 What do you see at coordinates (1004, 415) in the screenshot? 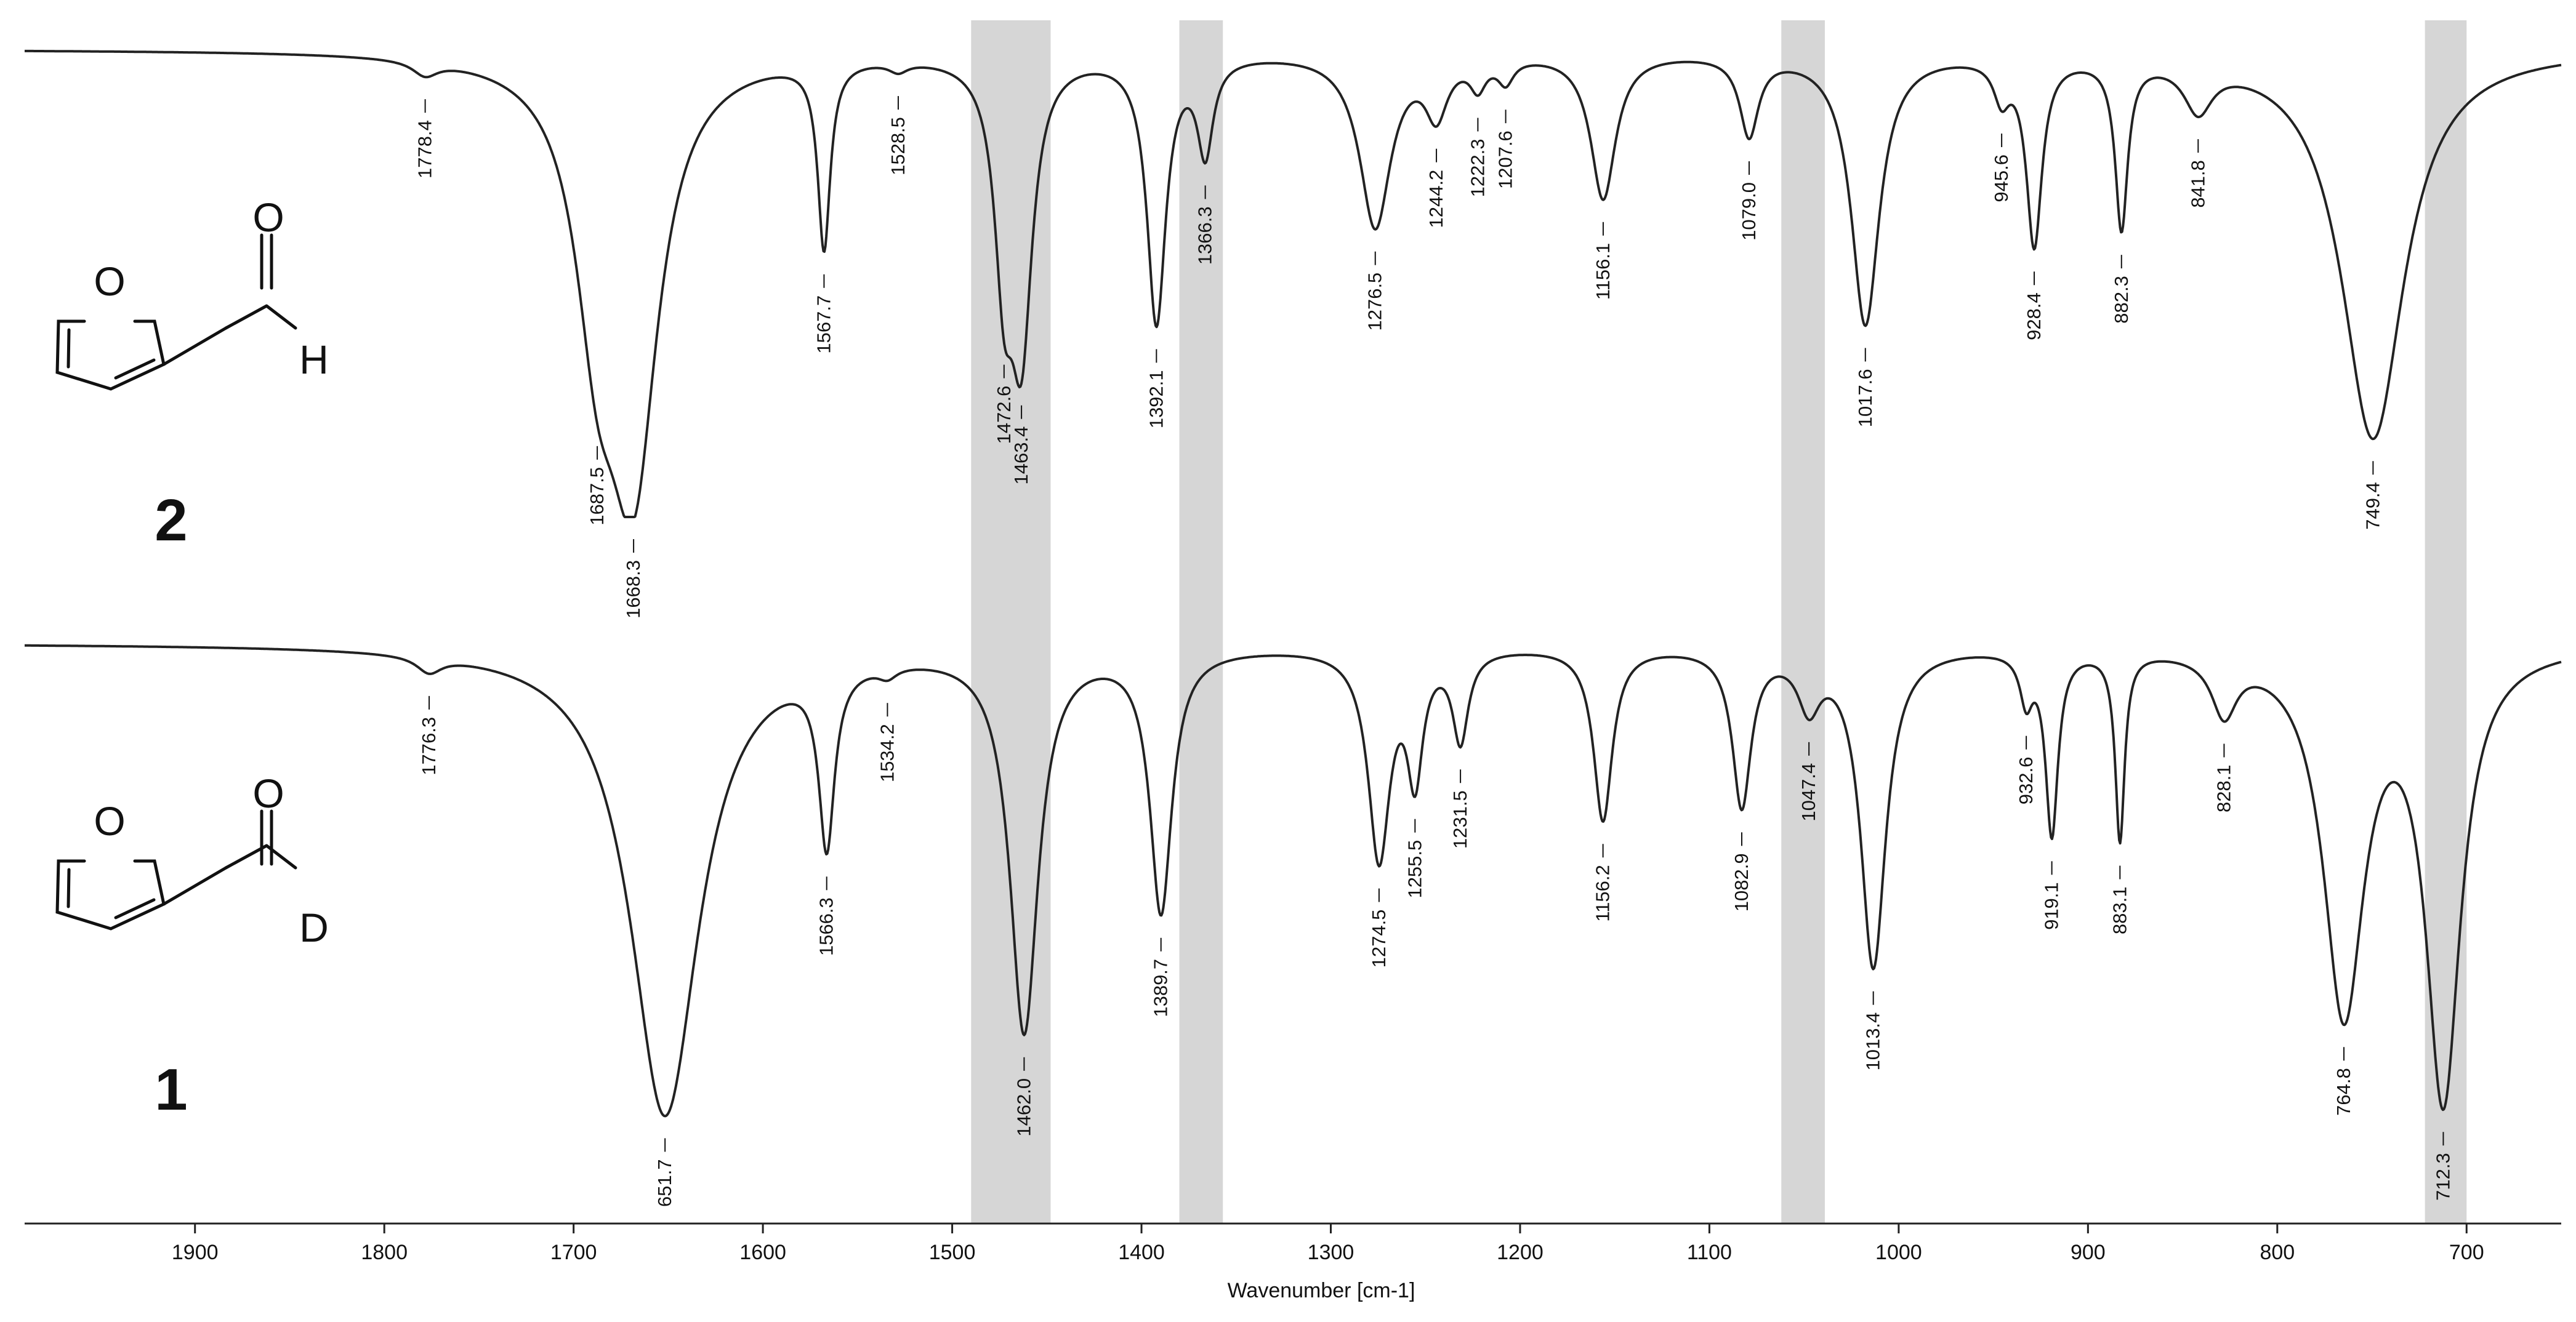
I see `peak-label-2-1472.6: 1472.6` at bounding box center [1004, 415].